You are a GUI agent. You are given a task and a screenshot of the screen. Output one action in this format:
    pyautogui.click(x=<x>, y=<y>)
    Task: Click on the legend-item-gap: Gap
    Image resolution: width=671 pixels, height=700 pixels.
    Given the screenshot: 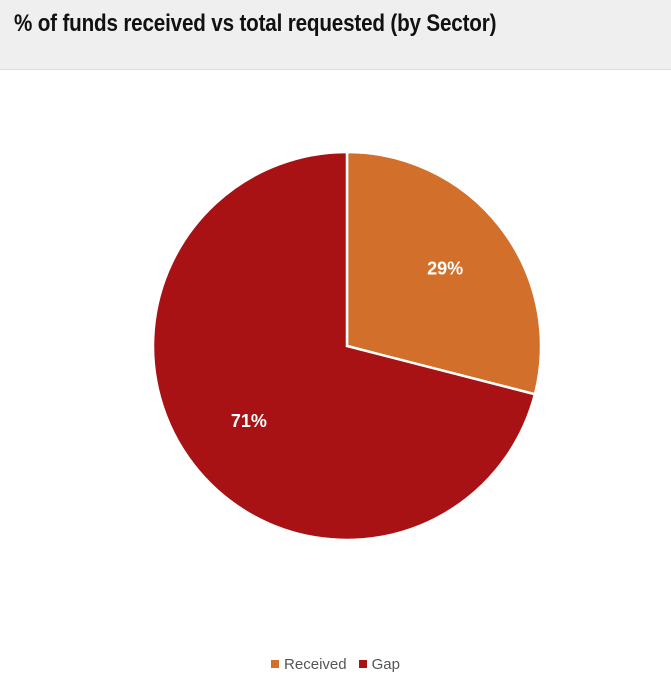 What is the action you would take?
    pyautogui.click(x=379, y=664)
    